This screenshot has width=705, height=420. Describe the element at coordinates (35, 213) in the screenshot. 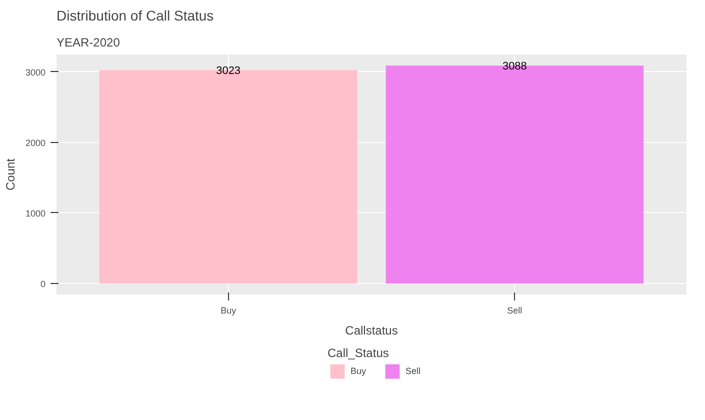

I see `y-tick-label: 1000` at that location.